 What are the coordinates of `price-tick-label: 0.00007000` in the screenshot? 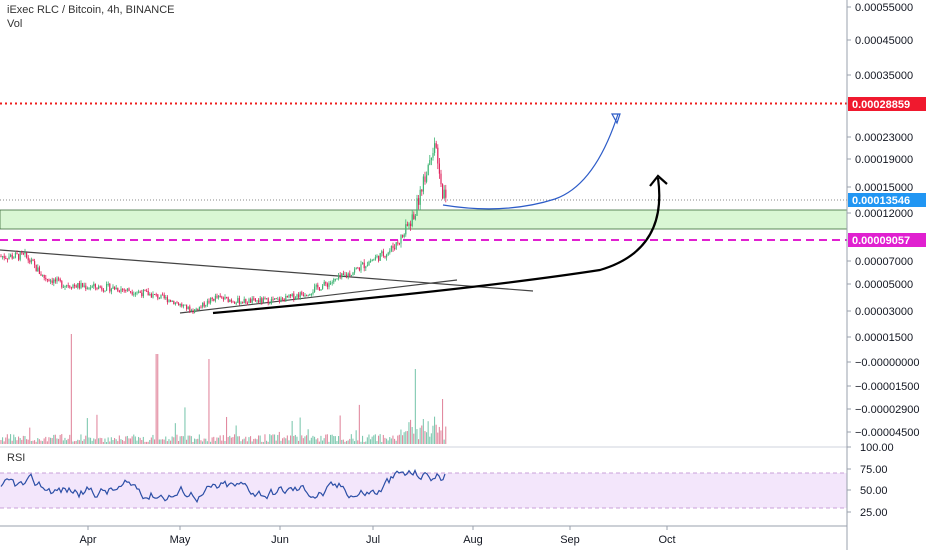 It's located at (884, 262).